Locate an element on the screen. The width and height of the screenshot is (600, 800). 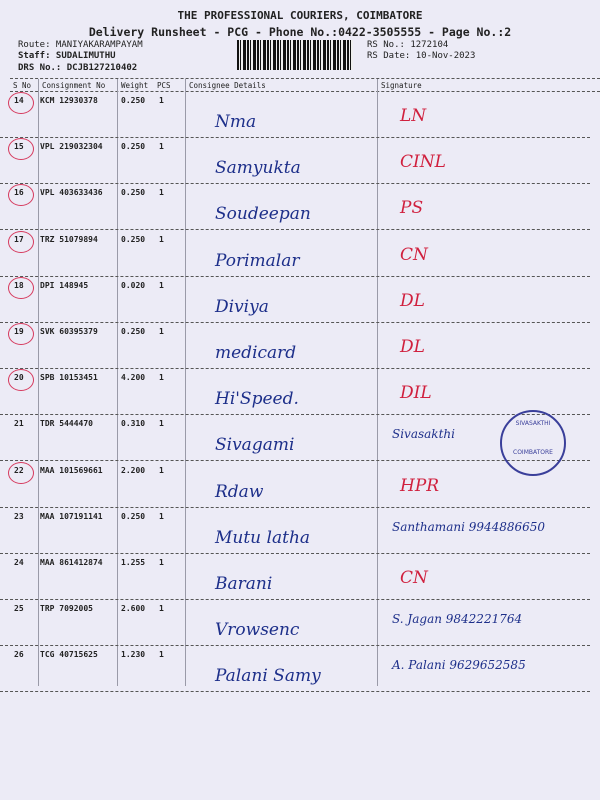
row-weight: 0.020 is located at coordinates (133, 285).